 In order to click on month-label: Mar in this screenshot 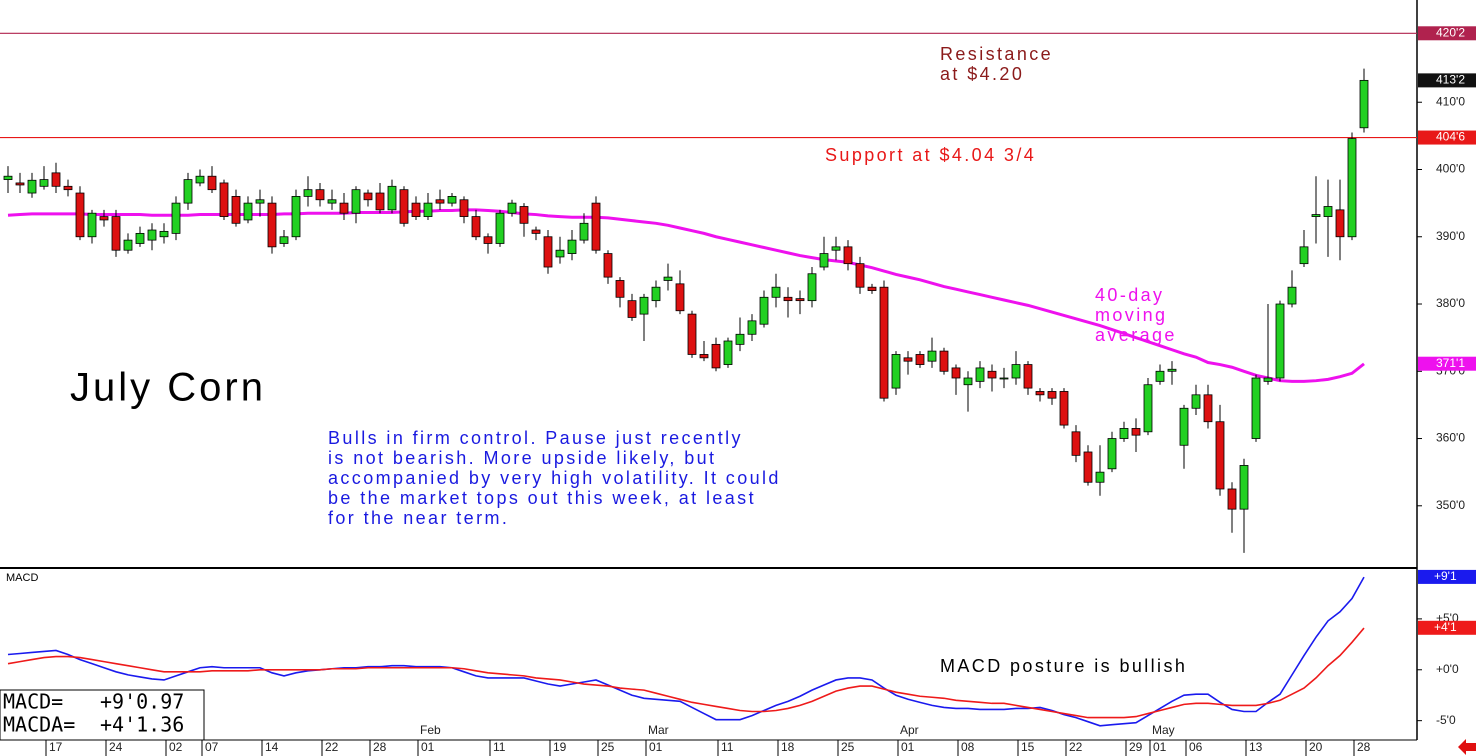, I will do `click(658, 730)`.